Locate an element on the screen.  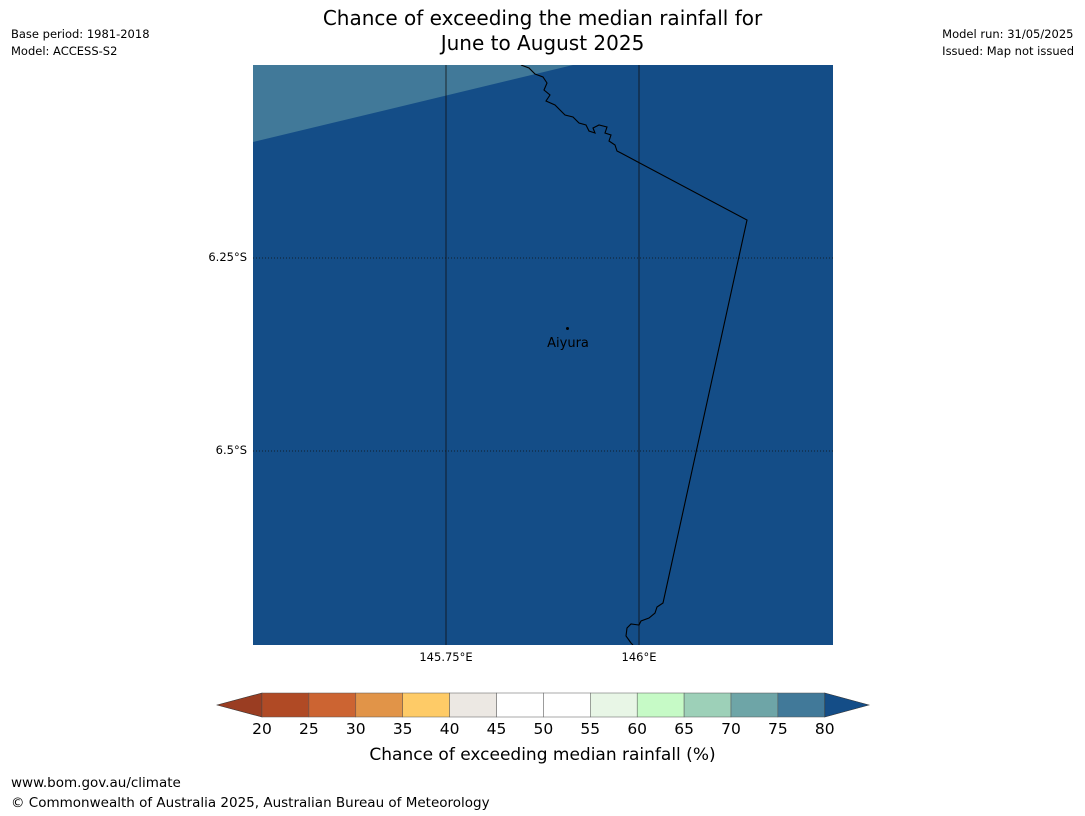
colorbar-tick-label: 40 is located at coordinates (449, 729).